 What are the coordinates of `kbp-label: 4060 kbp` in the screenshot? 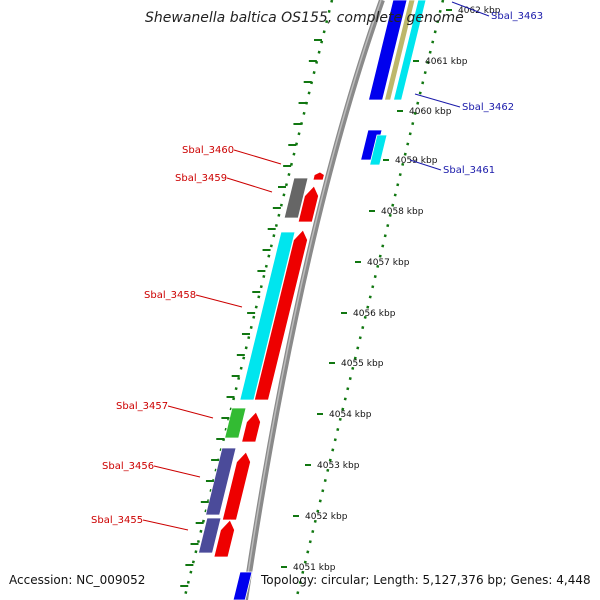 It's located at (430, 112).